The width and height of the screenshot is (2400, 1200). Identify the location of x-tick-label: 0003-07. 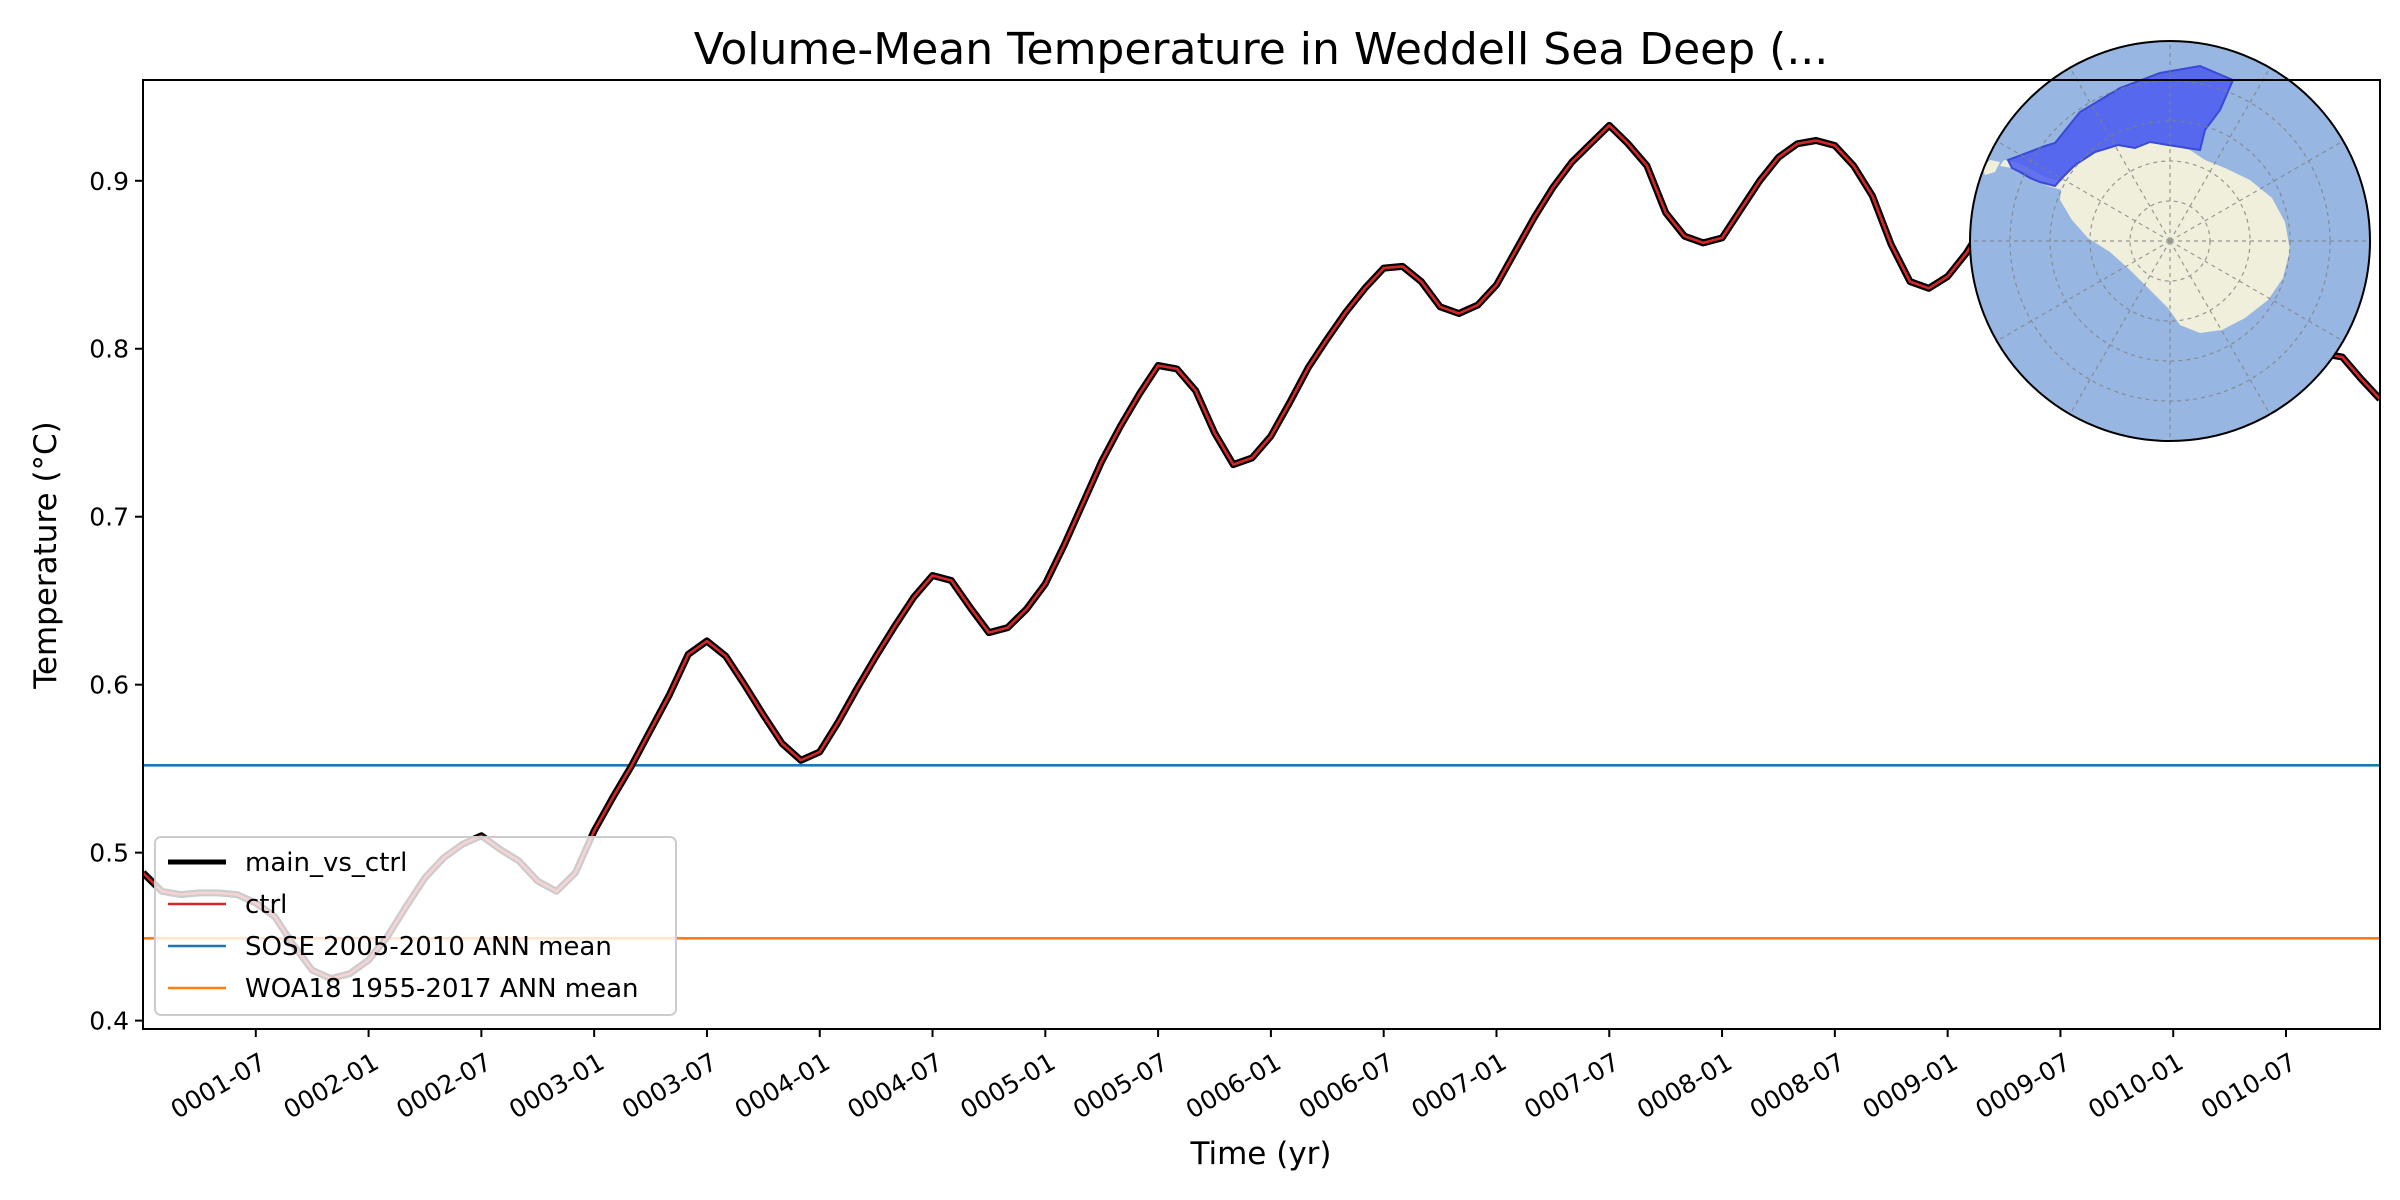
(669, 1085).